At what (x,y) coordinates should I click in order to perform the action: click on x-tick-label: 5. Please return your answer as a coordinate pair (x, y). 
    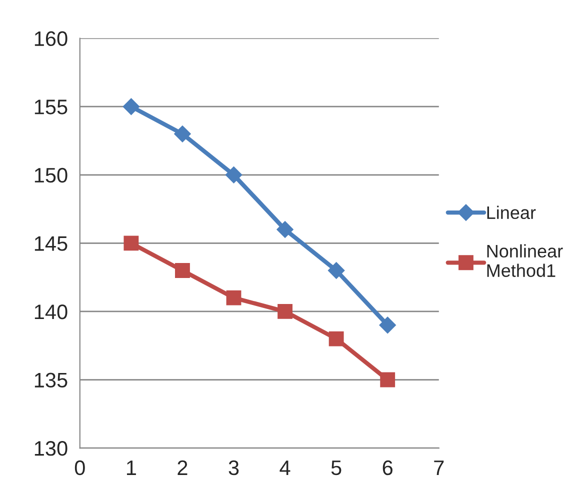
    Looking at the image, I should click on (336, 468).